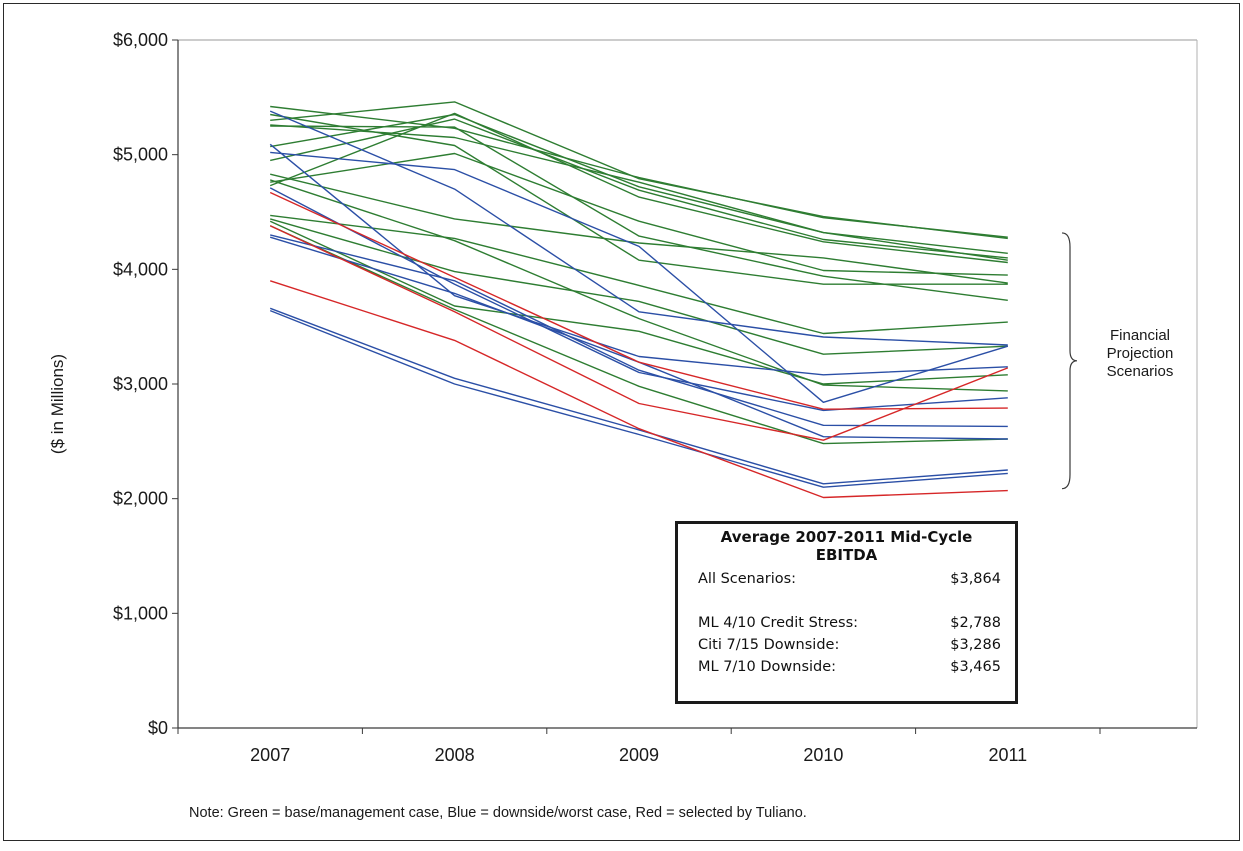  Describe the element at coordinates (778, 623) in the screenshot. I see `summary-label: ML 4/10 Credit Stress:` at that location.